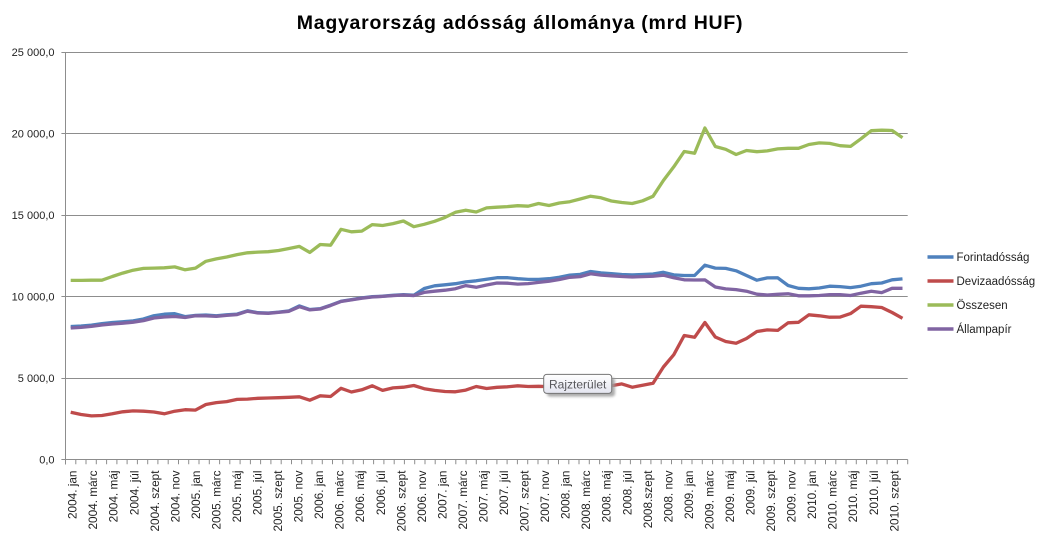 The height and width of the screenshot is (542, 1040). What do you see at coordinates (36, 379) in the screenshot?
I see `svg-text: 5 000,0` at bounding box center [36, 379].